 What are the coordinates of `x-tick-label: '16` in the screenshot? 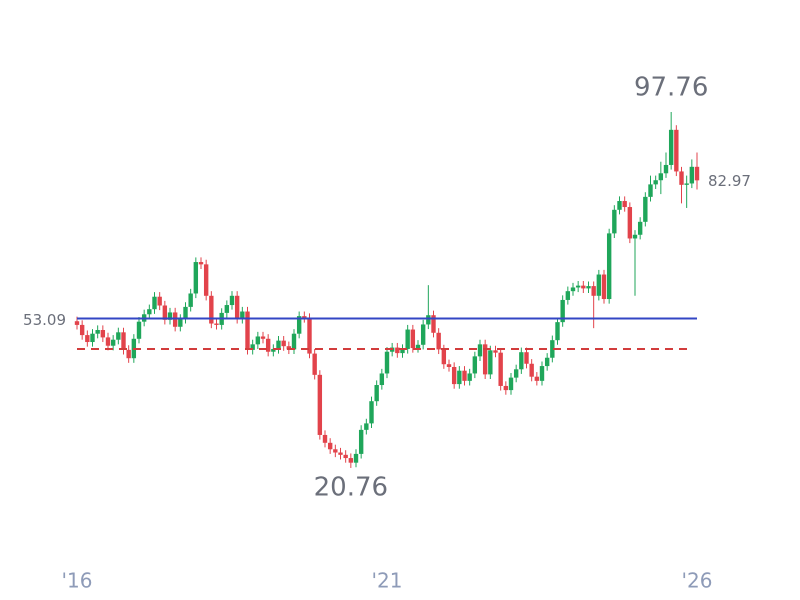 It's located at (77, 581).